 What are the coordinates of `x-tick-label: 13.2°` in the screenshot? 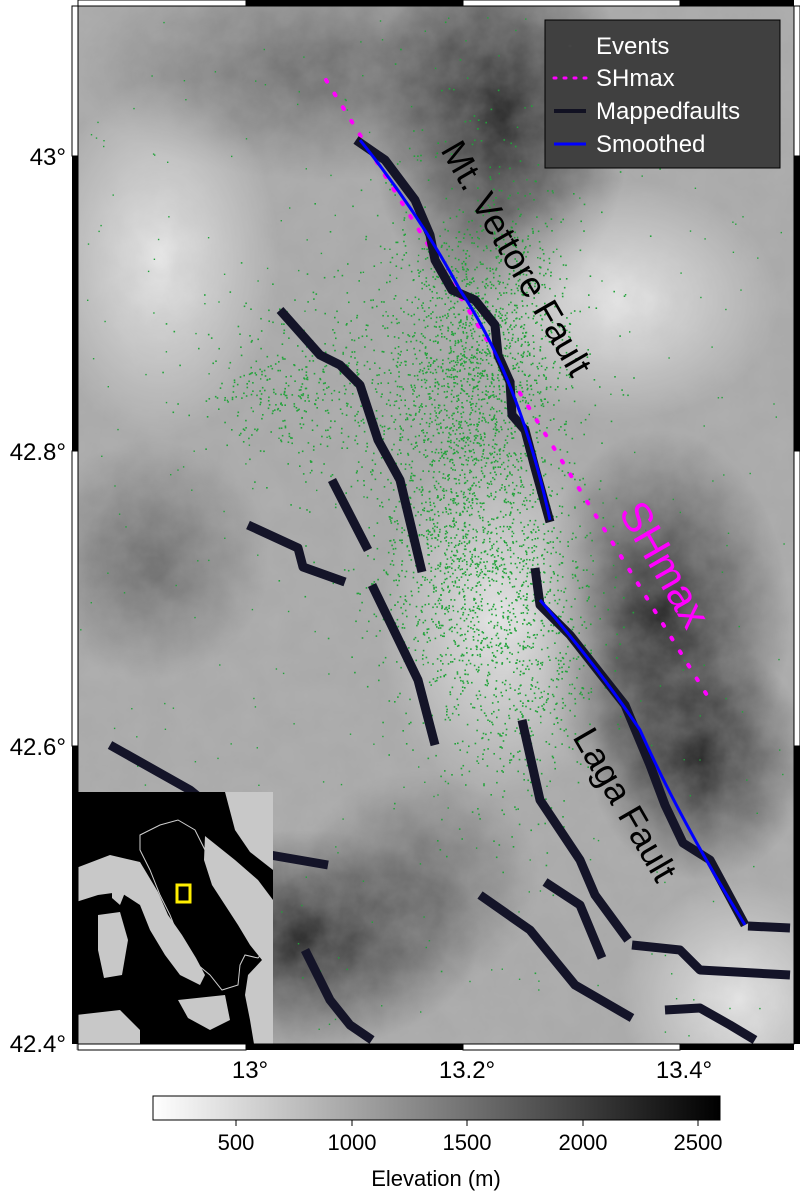 It's located at (467, 1070).